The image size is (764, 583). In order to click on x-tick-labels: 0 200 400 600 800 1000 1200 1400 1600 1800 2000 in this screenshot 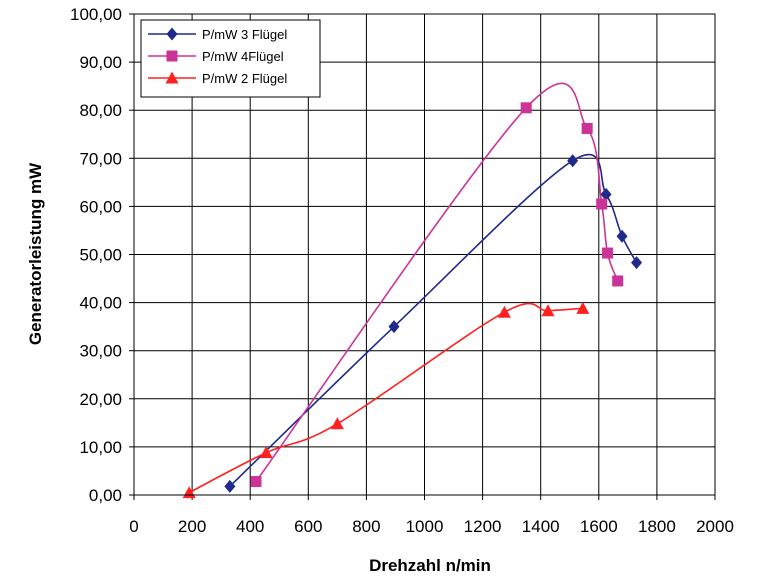, I will do `click(431, 526)`.